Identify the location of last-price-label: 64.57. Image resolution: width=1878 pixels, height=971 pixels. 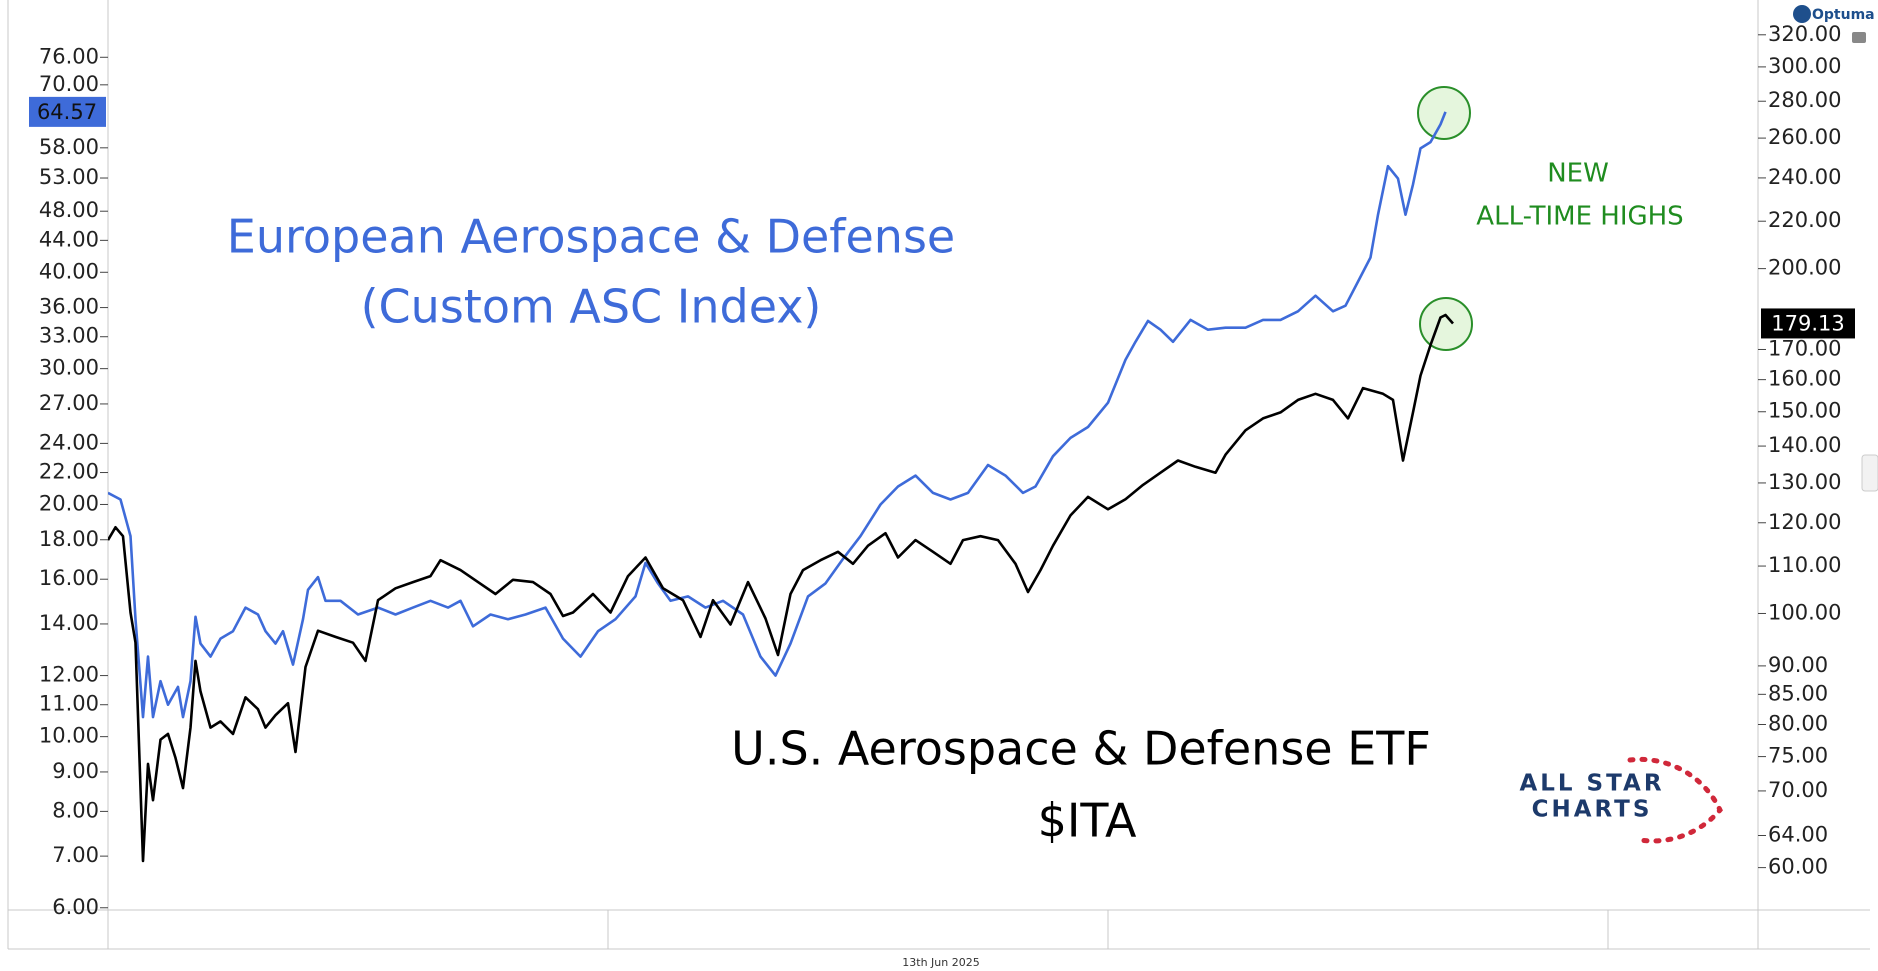
(67, 112).